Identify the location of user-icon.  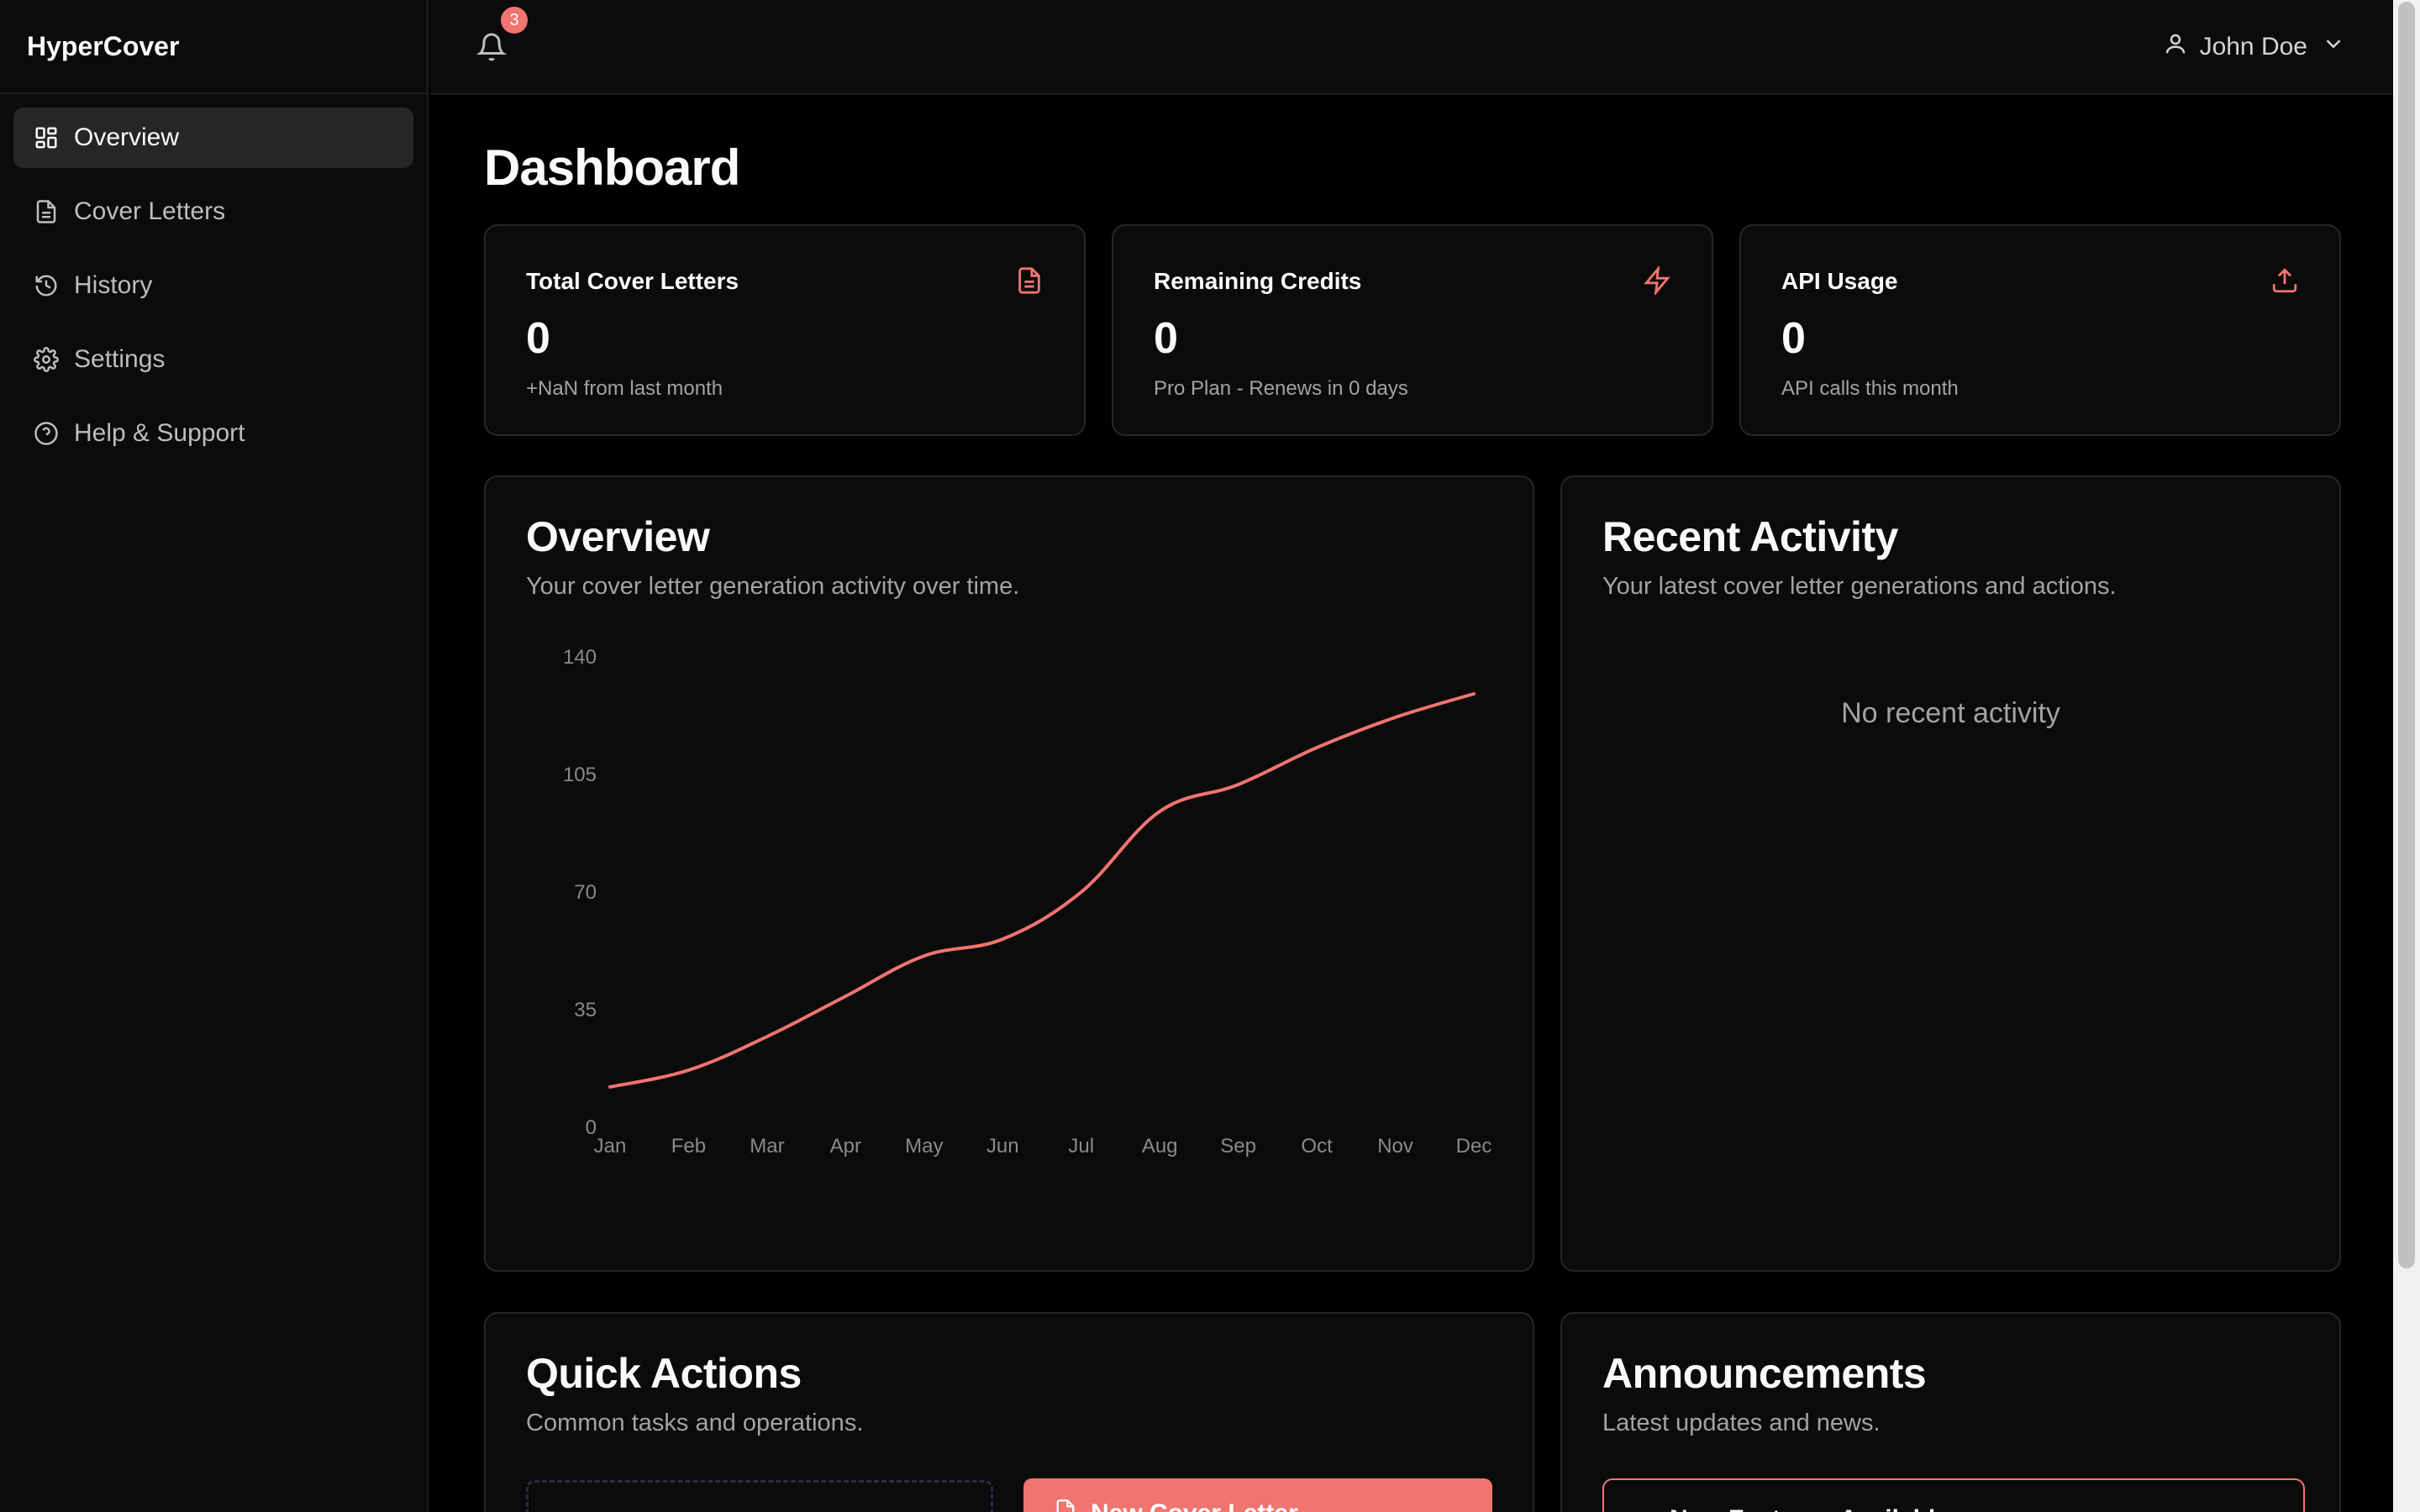
(2175, 47).